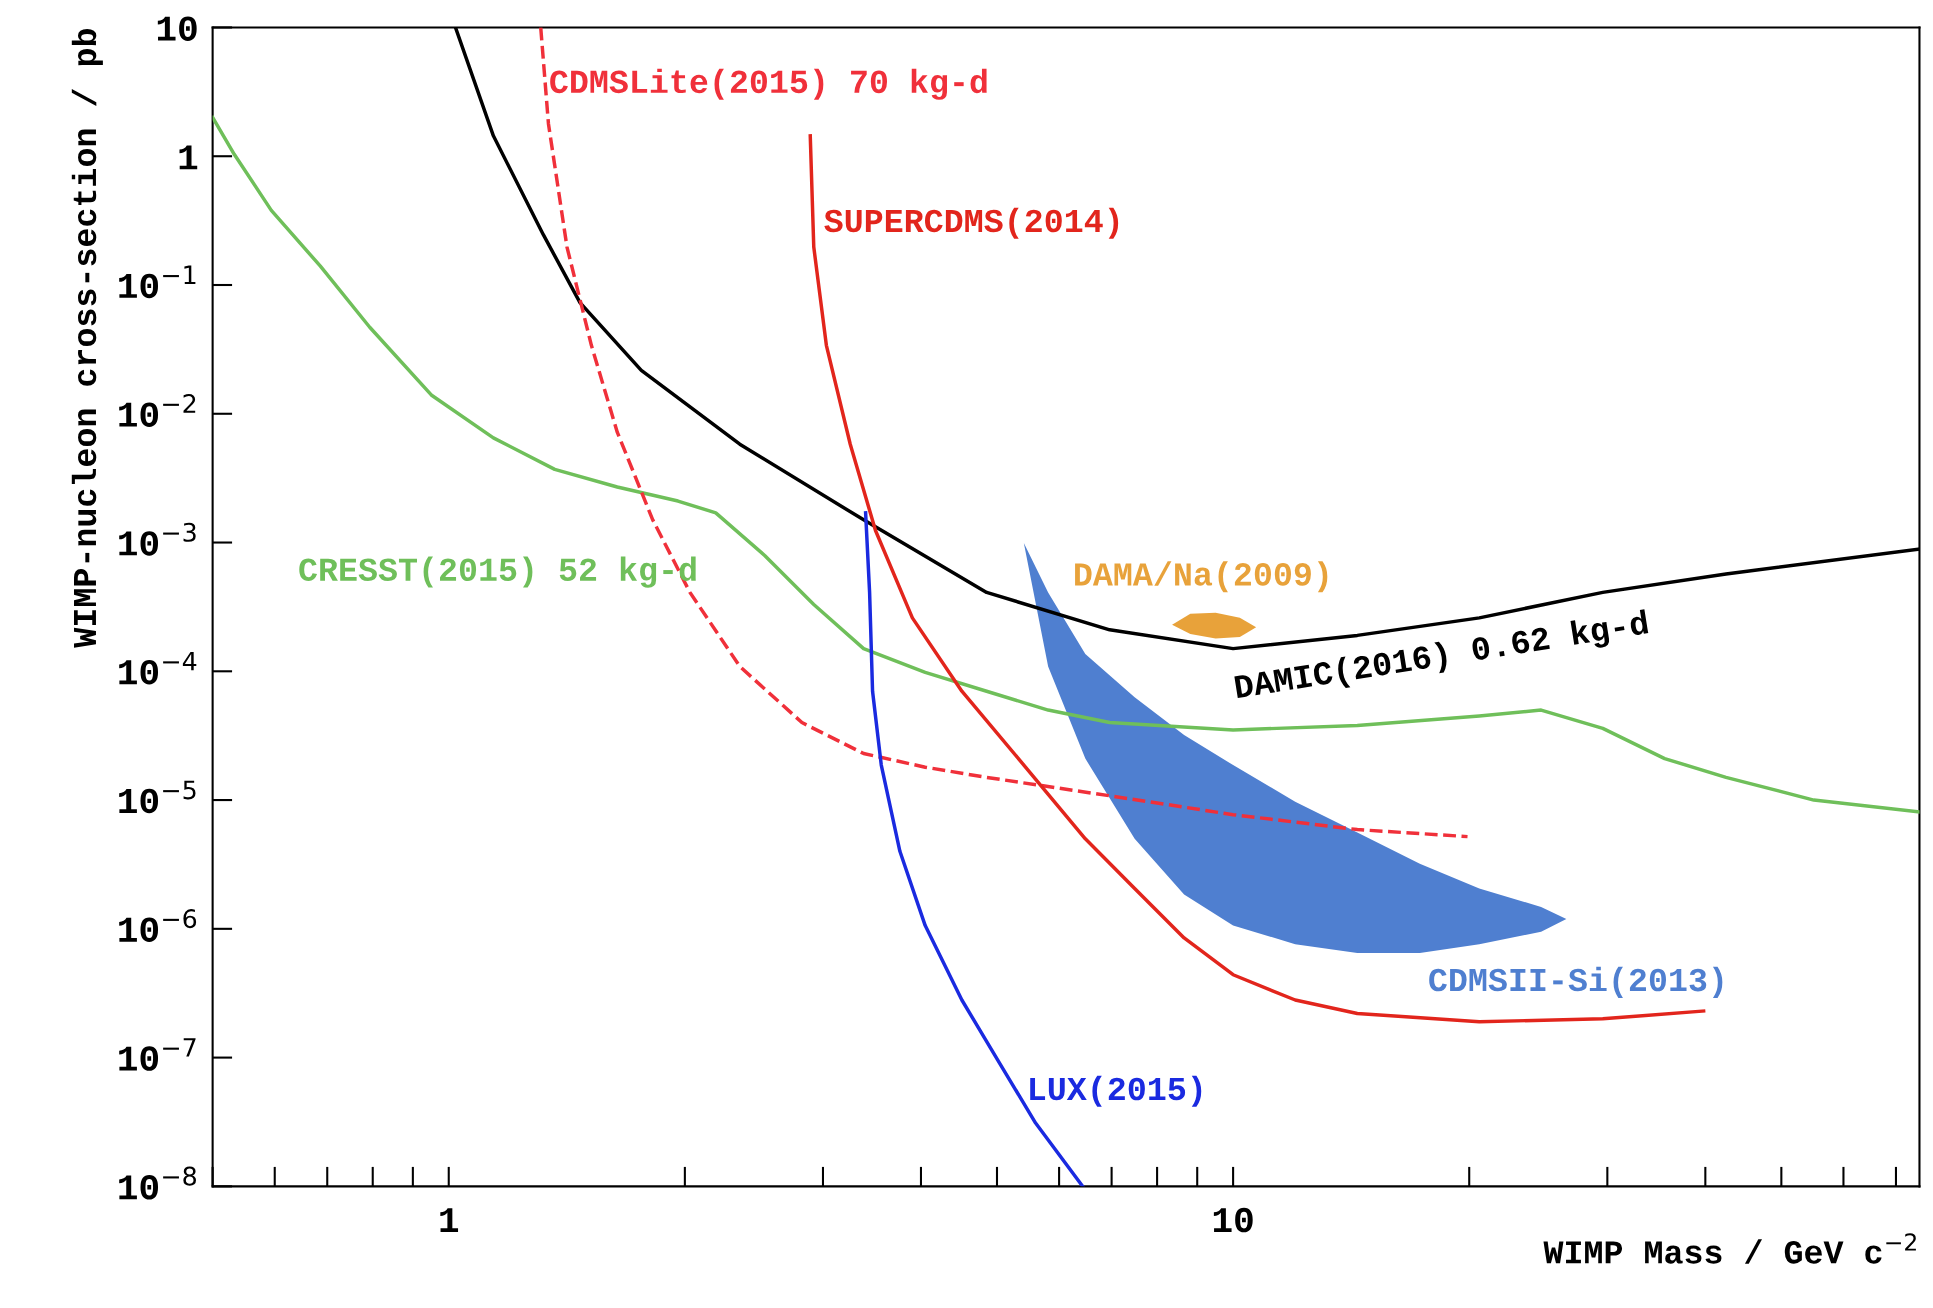 The image size is (1933, 1308). I want to click on y-tick-label: 10$^{−5}$, so click(157, 797).